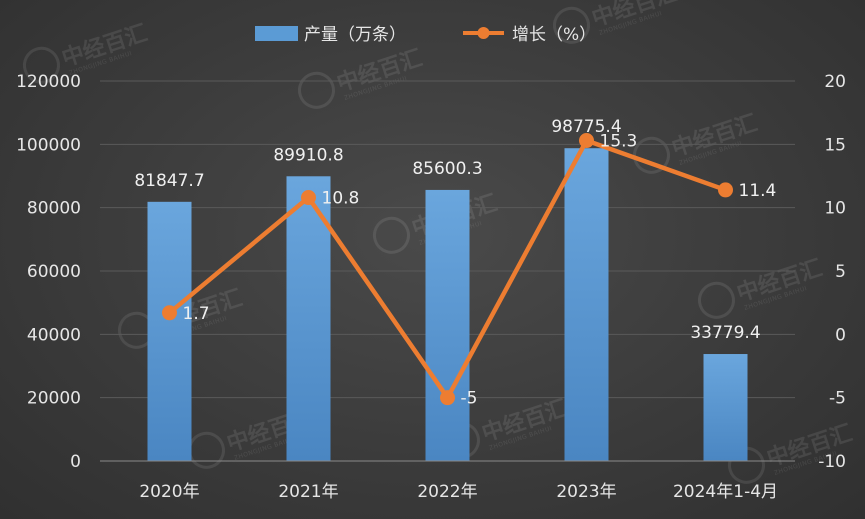 This screenshot has height=519, width=865. Describe the element at coordinates (840, 272) in the screenshot. I see `y-right-tick-label: 5` at that location.